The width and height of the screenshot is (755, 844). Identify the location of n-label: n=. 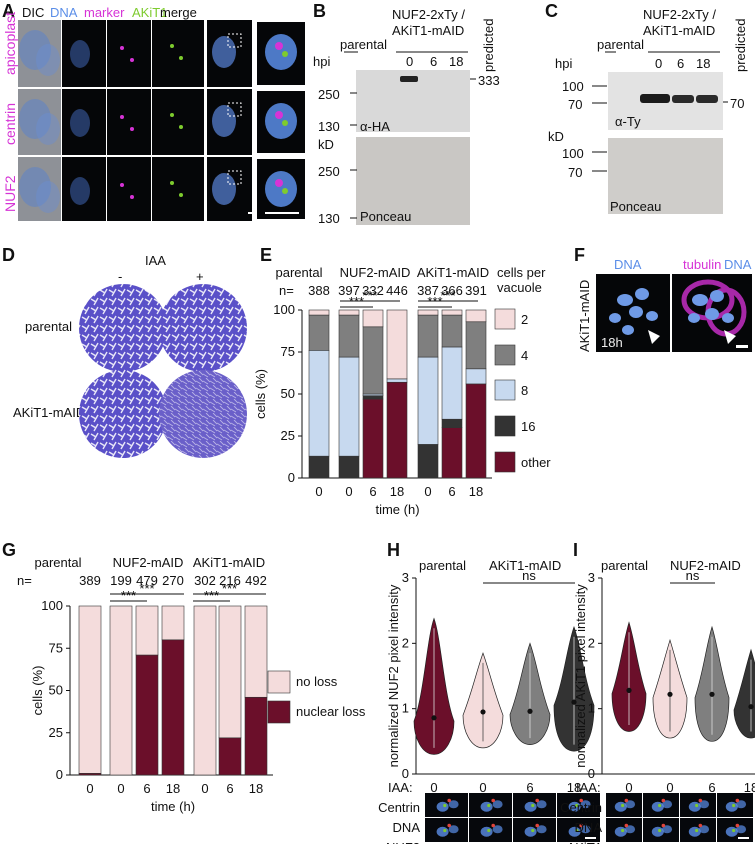
(286, 290).